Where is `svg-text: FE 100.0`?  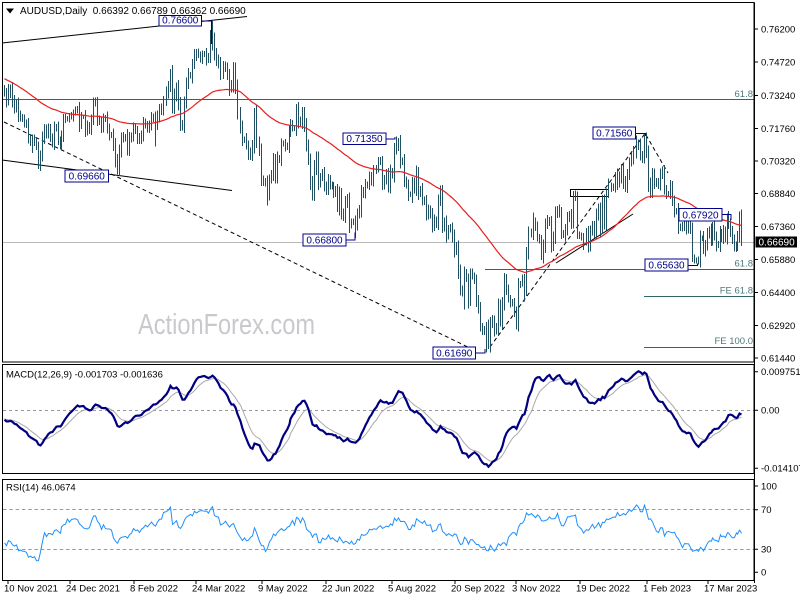 svg-text: FE 100.0 is located at coordinates (733, 341).